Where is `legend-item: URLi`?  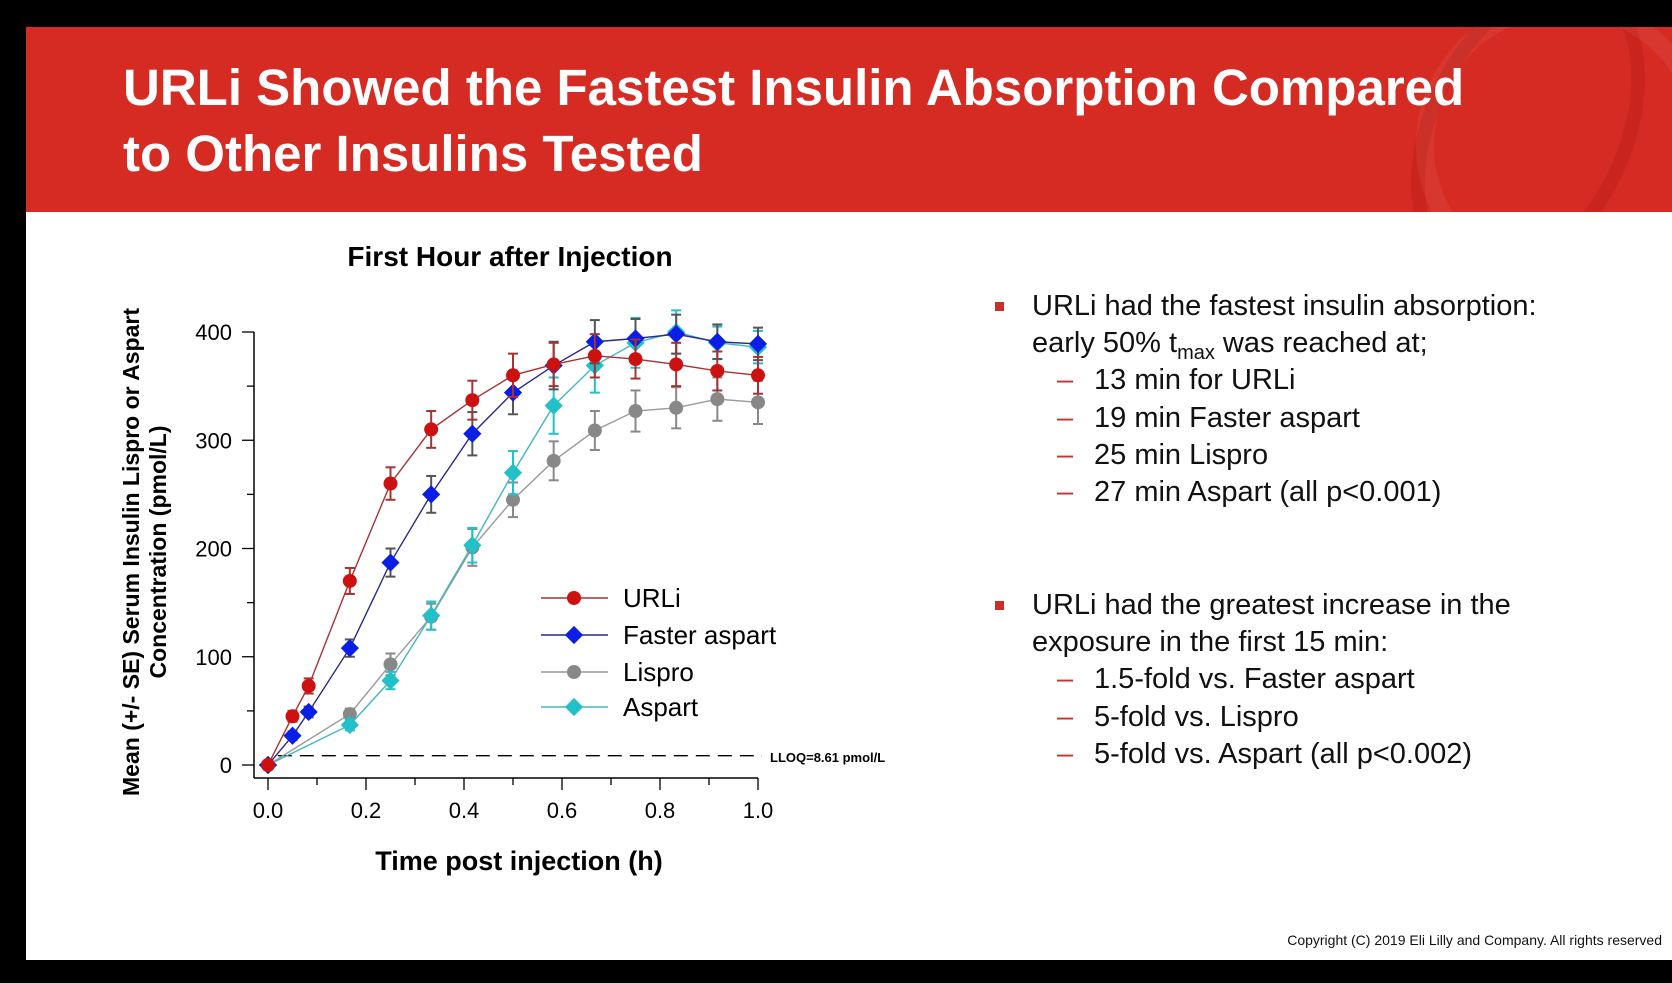
legend-item: URLi is located at coordinates (611, 598).